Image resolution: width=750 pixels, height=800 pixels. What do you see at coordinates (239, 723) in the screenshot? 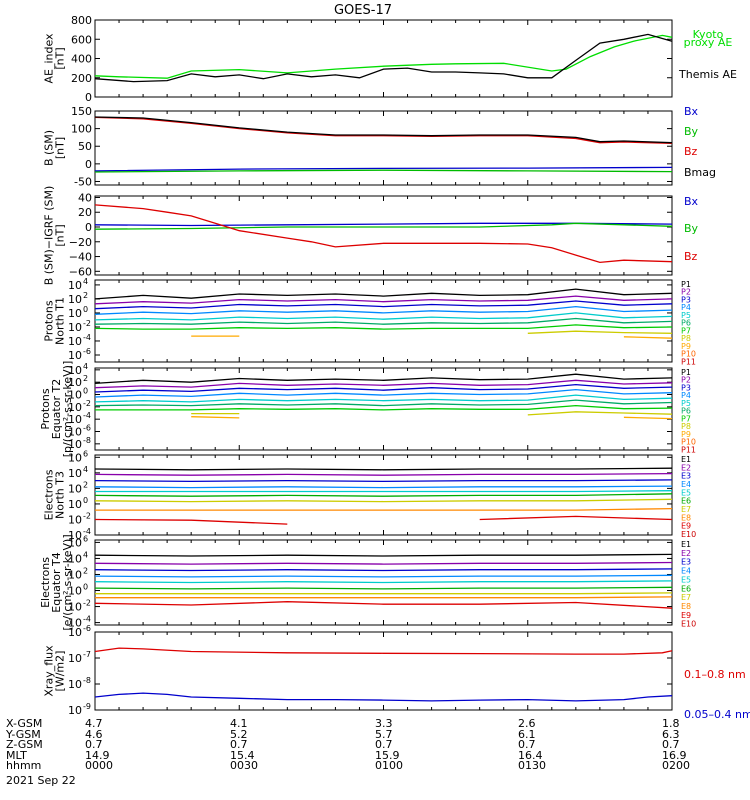
I see `footer-value: 4.1` at bounding box center [239, 723].